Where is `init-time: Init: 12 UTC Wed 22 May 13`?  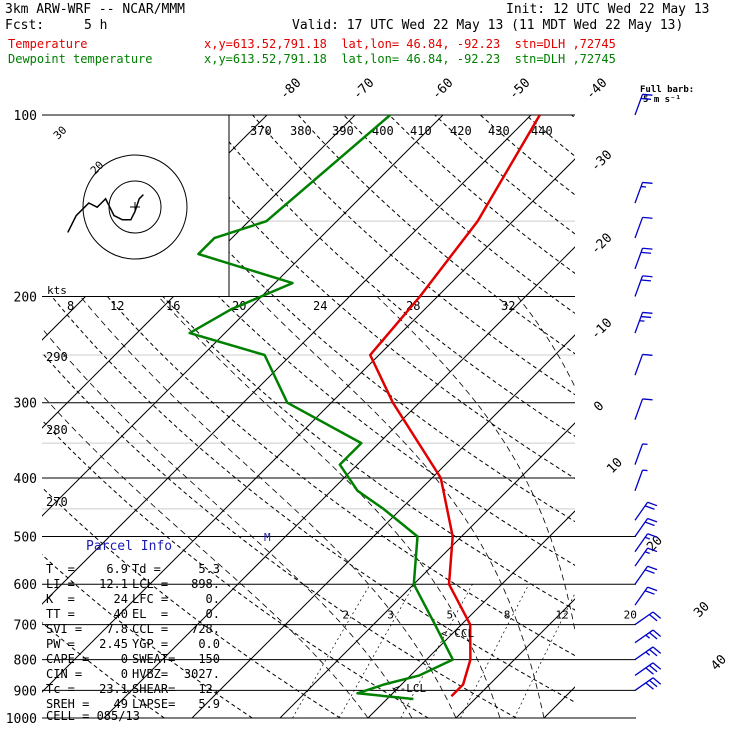 init-time: Init: 12 UTC Wed 22 May 13 is located at coordinates (608, 9).